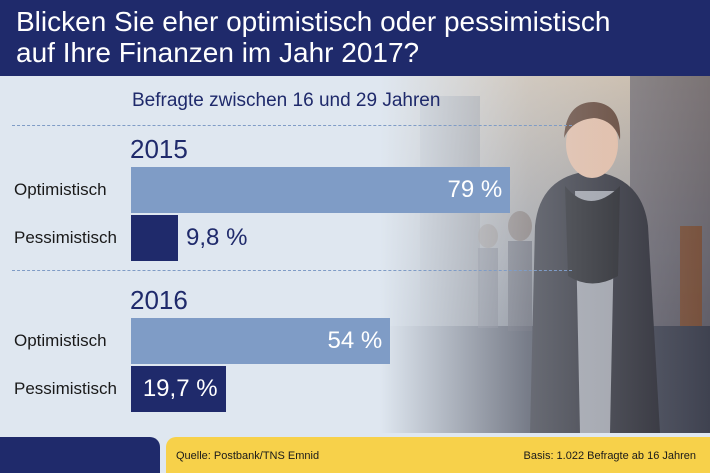 This screenshot has height=473, width=710. I want to click on bar-2016-pessimistisch, so click(178, 389).